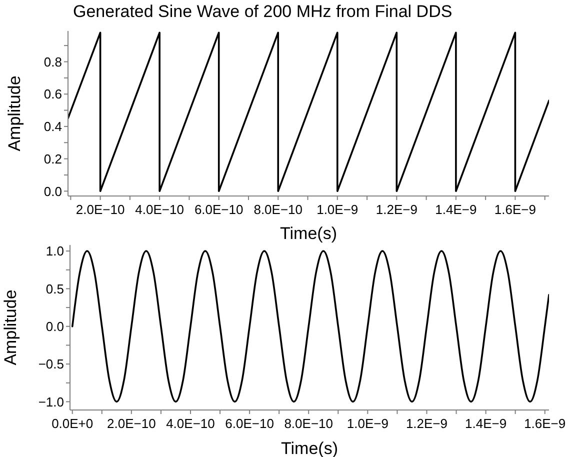 This screenshot has height=457, width=568. I want to click on chart-title: Generated Sine Wave of 200 MHz from Final DDS, so click(262, 12).